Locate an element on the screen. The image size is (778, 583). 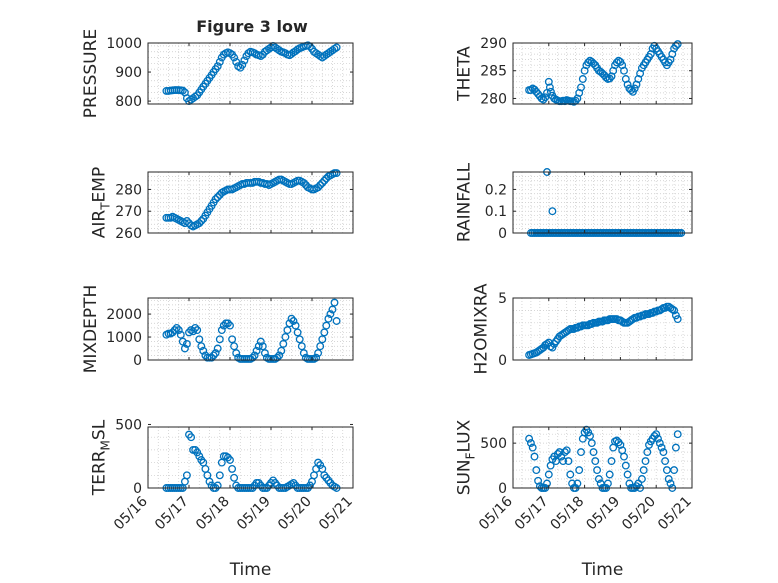
panel-3-ytick-label: 280 is located at coordinates (128, 190).